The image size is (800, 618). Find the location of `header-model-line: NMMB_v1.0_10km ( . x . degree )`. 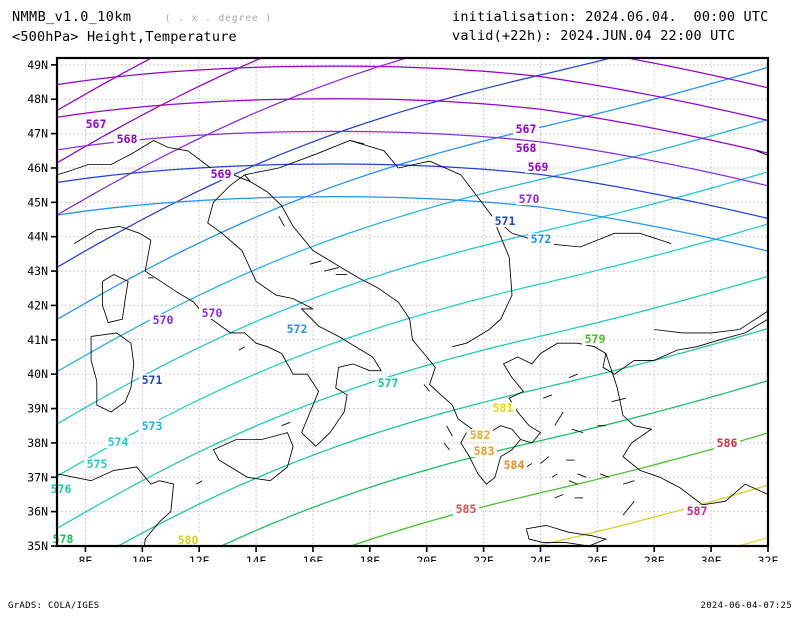

header-model-line: NMMB_v1.0_10km ( . x . degree ) is located at coordinates (142, 18).